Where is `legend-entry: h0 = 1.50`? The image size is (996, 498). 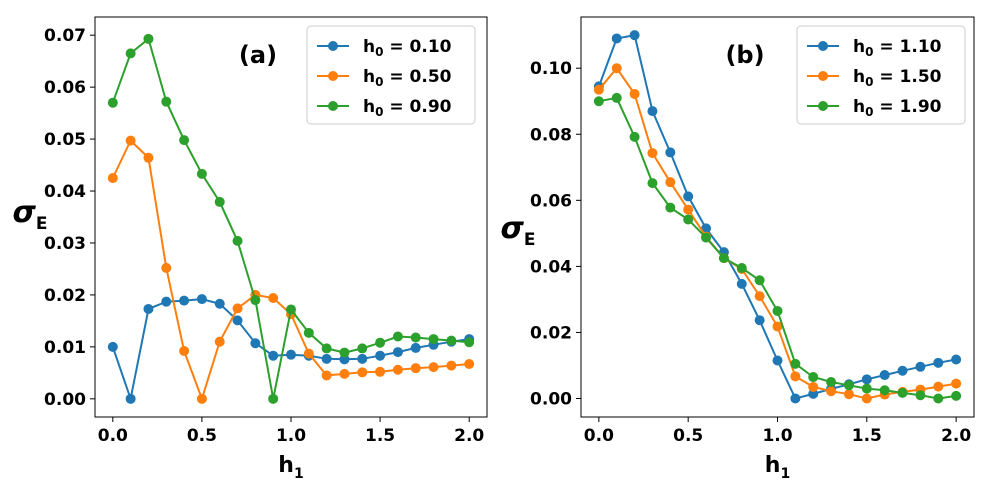
legend-entry: h0 = 1.50 is located at coordinates (874, 78).